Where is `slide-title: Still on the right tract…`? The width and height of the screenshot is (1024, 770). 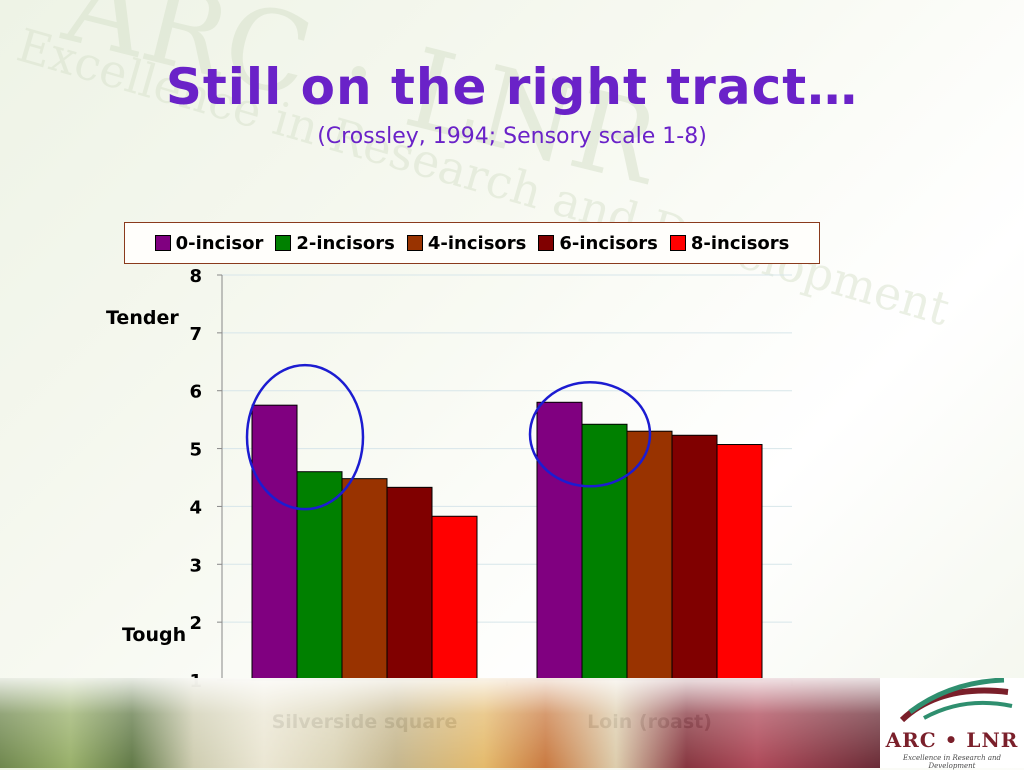 slide-title: Still on the right tract… is located at coordinates (512, 87).